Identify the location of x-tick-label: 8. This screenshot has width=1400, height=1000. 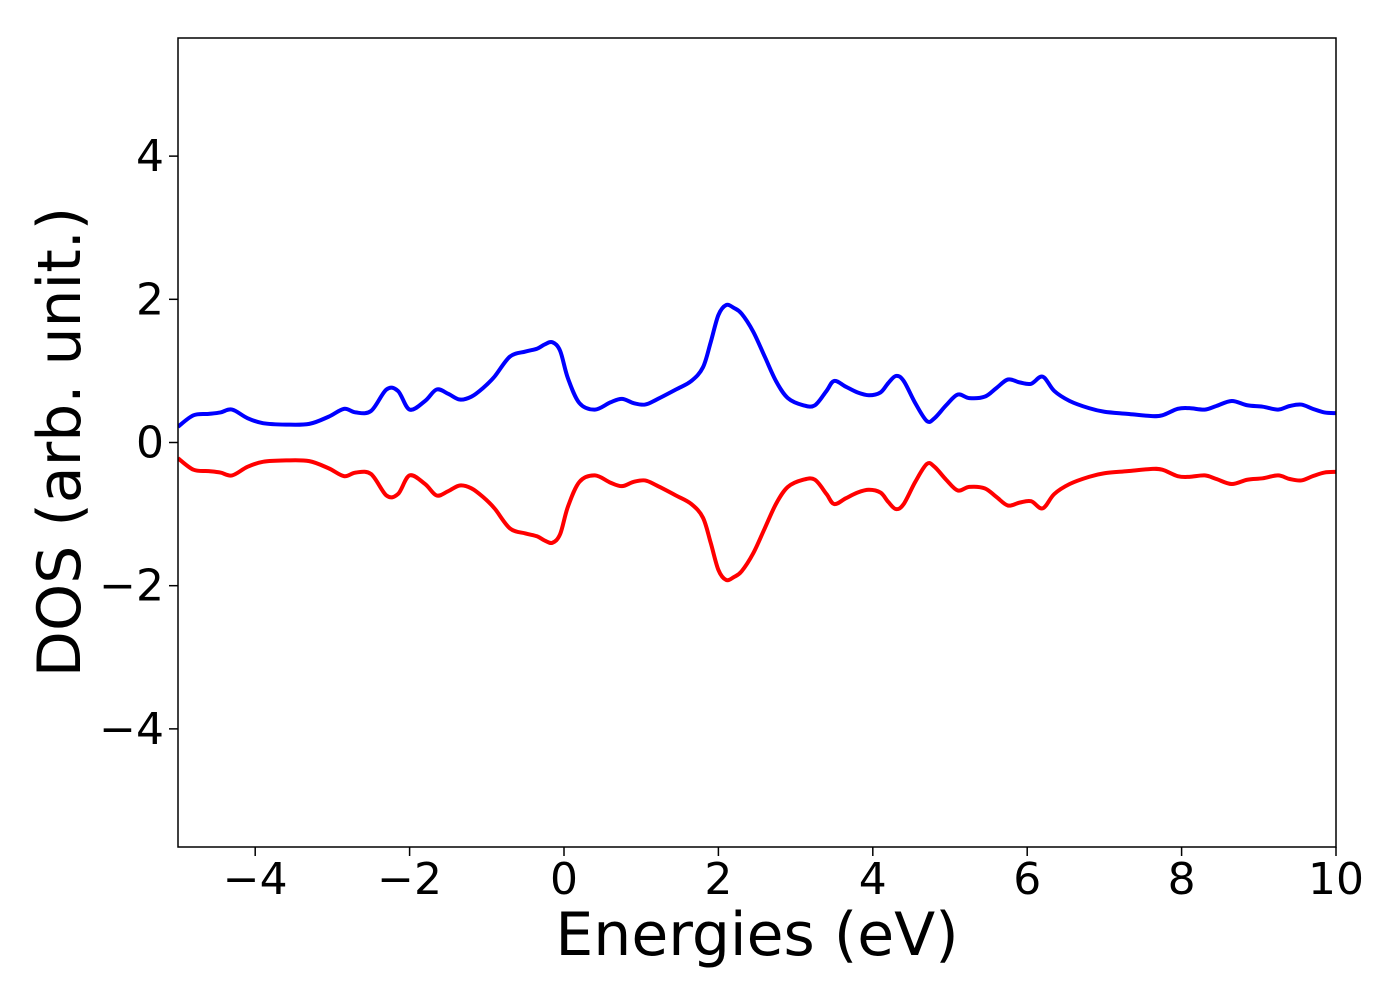
(1182, 879).